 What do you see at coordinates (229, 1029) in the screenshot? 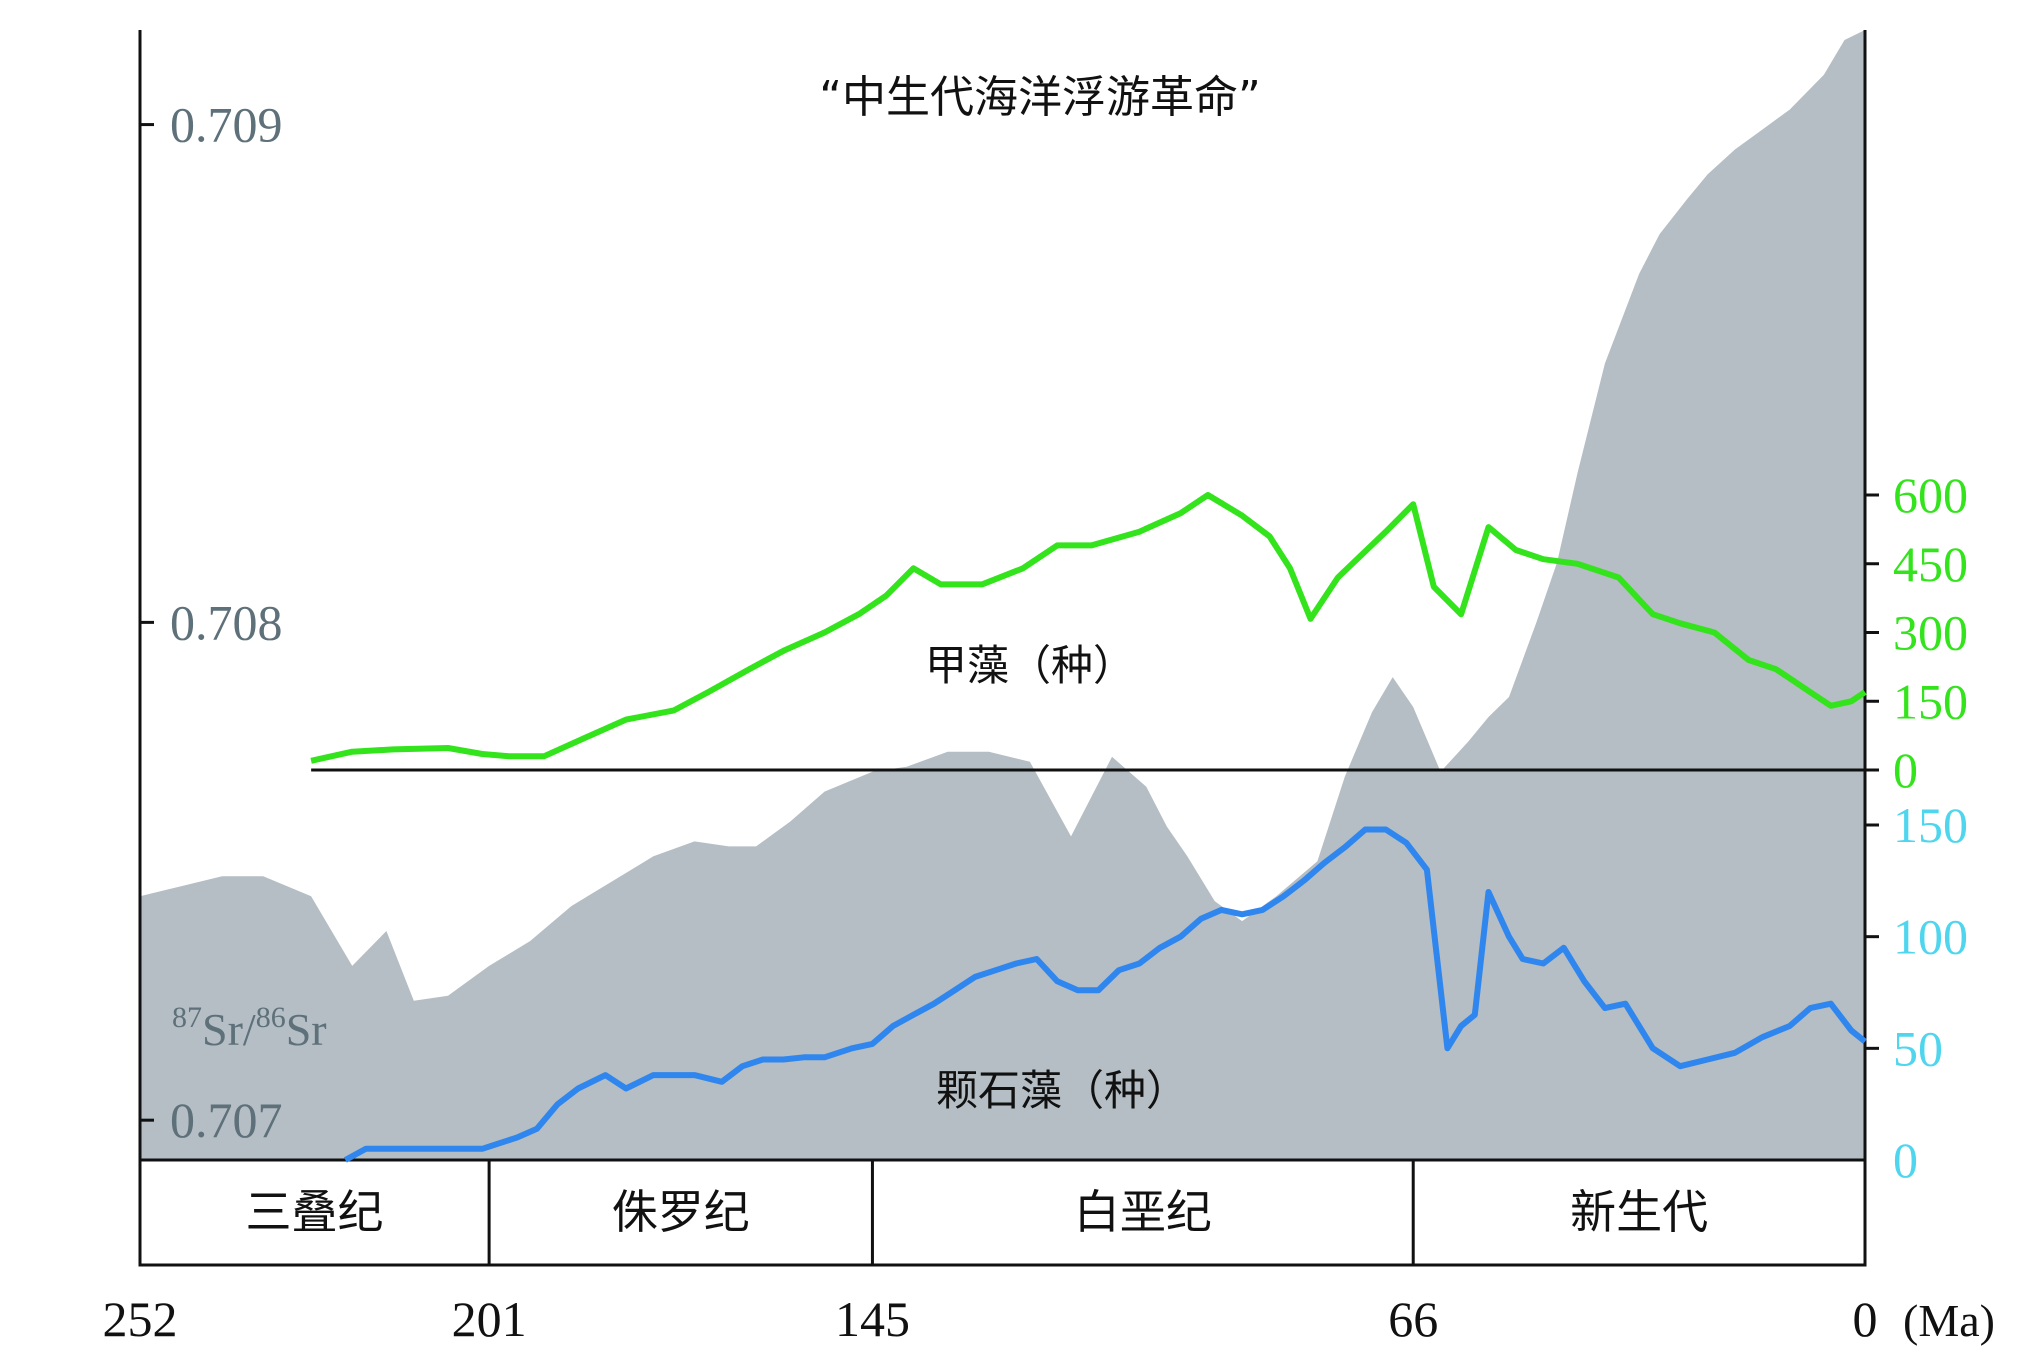
I see `strontium-label-base1: Sr/` at bounding box center [229, 1029].